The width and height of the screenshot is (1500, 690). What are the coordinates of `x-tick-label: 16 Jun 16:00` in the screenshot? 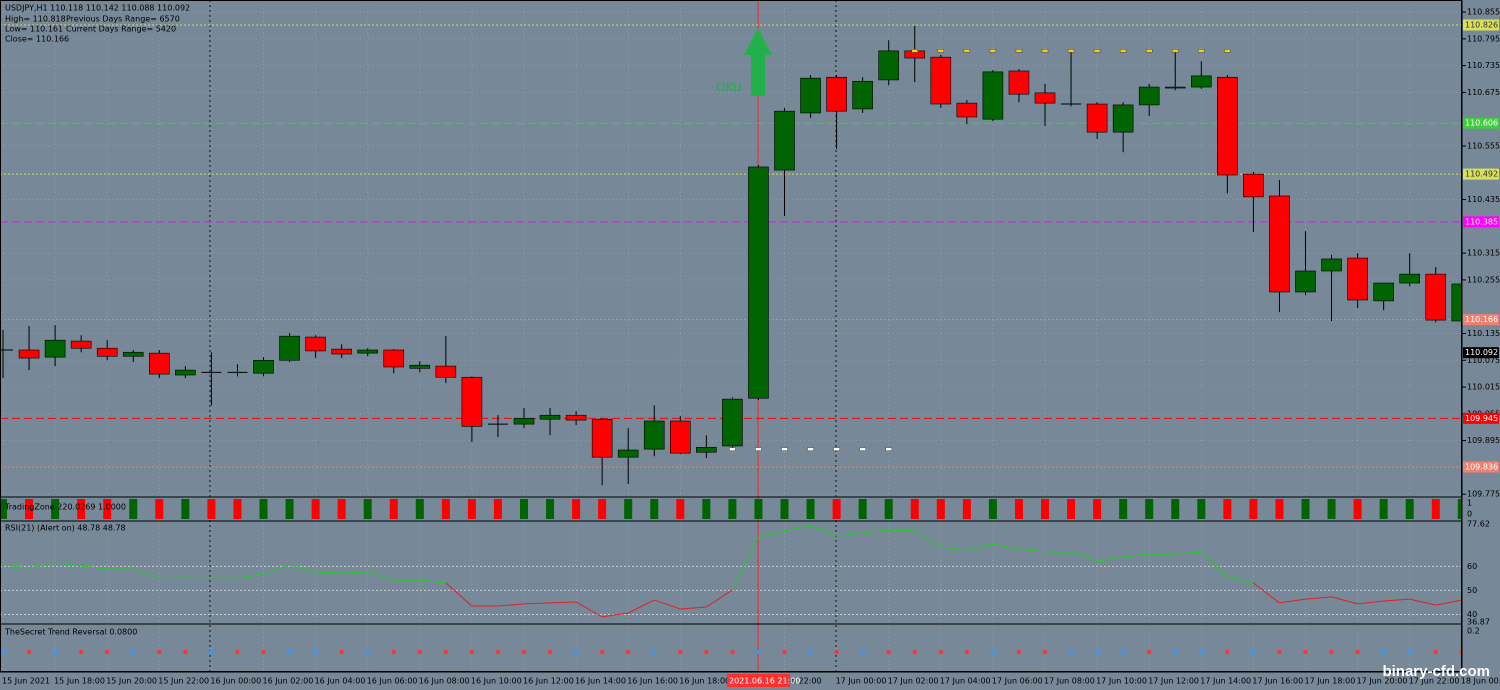 It's located at (652, 681).